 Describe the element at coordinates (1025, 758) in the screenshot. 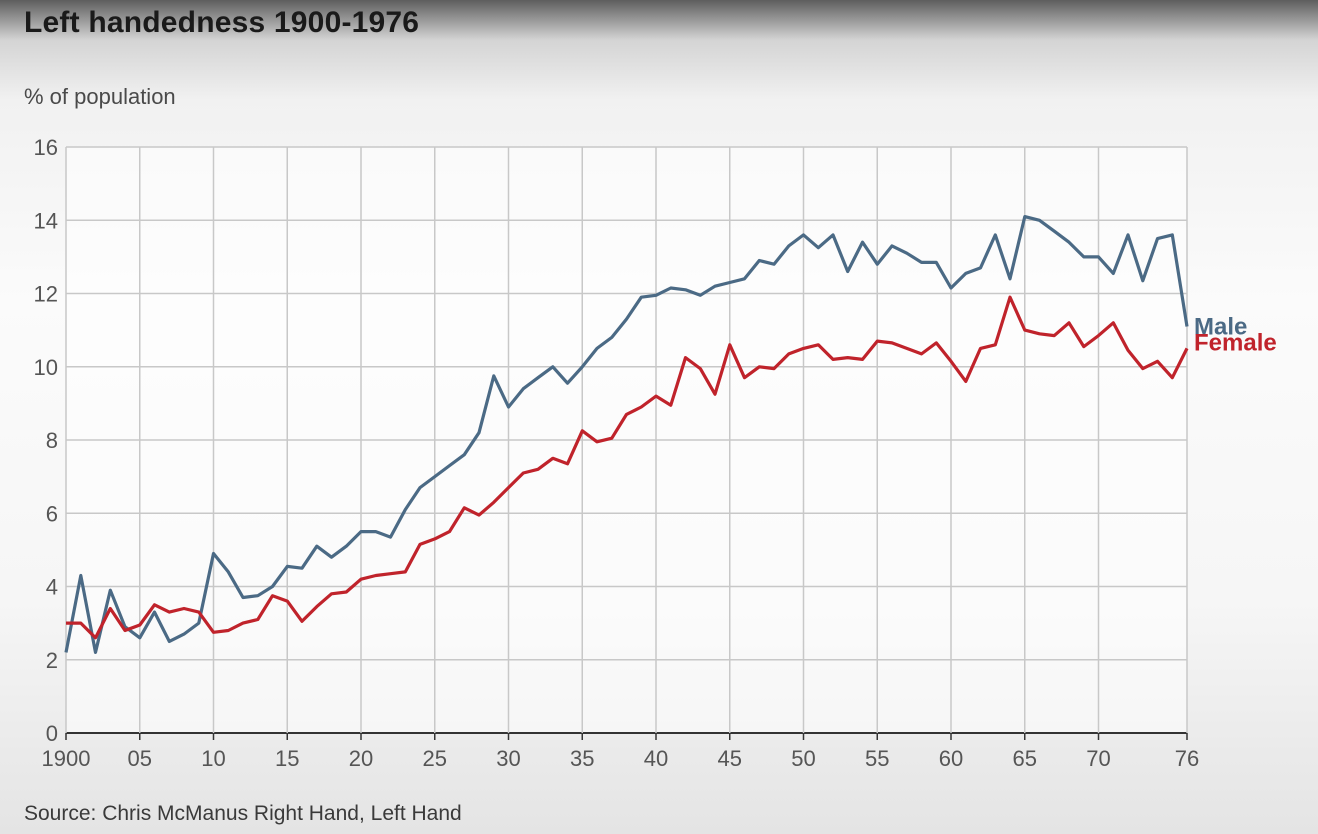

I see `x-tick-label: 65` at that location.